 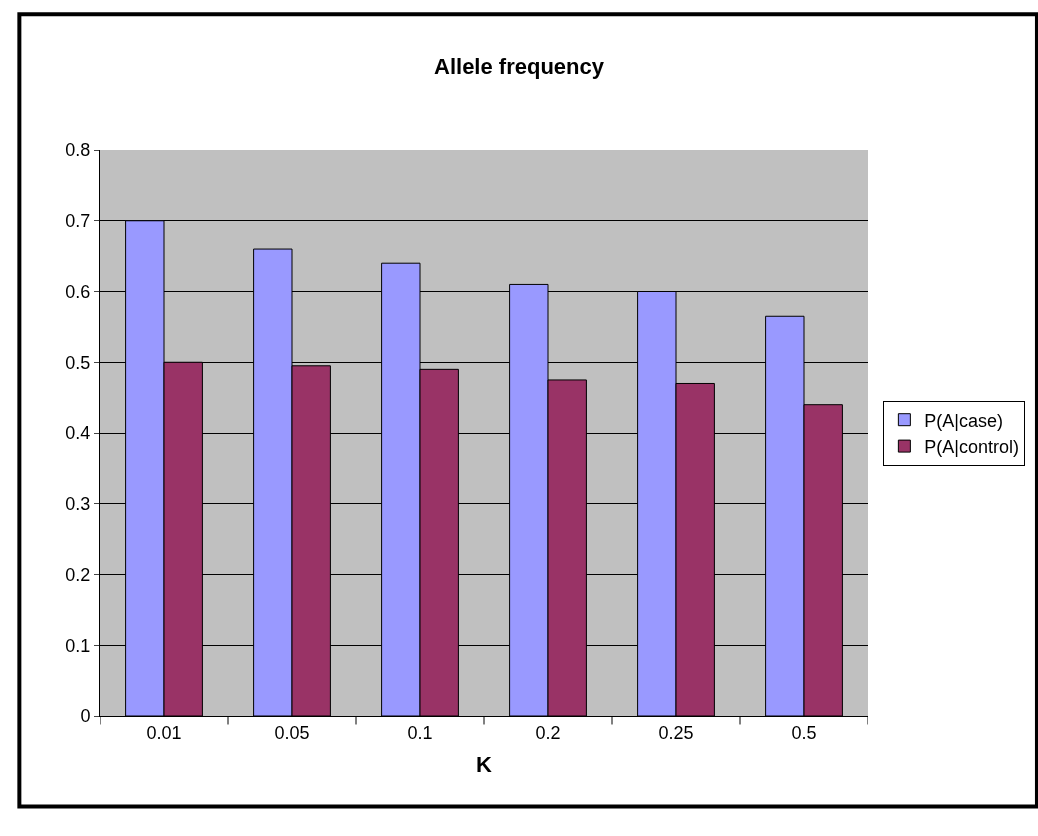 I want to click on x-tick-label: 0.2, so click(x=548, y=732).